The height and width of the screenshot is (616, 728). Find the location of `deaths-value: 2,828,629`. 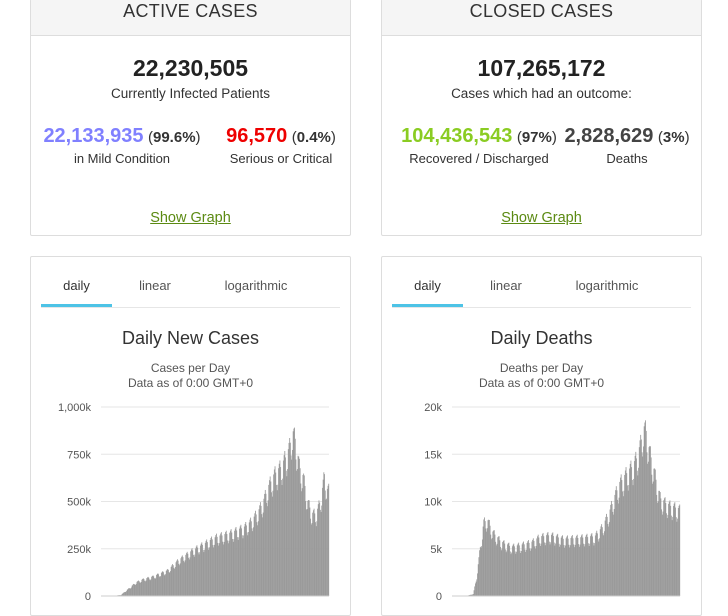

deaths-value: 2,828,629 is located at coordinates (608, 136).